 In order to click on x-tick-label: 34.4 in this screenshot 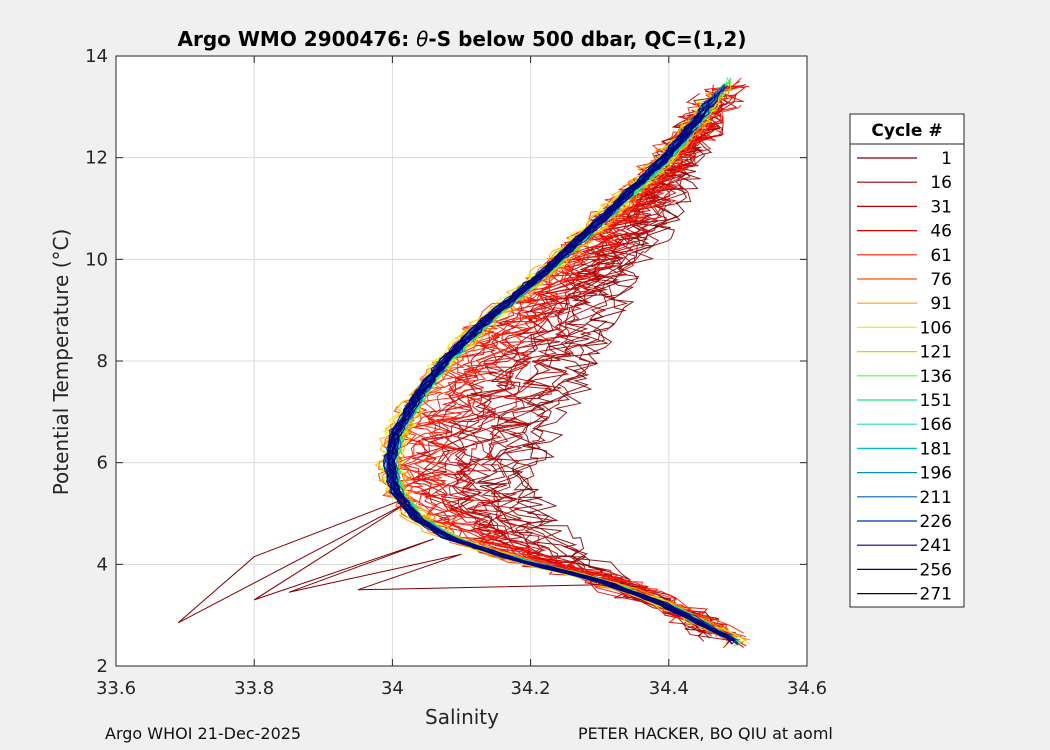, I will do `click(669, 688)`.